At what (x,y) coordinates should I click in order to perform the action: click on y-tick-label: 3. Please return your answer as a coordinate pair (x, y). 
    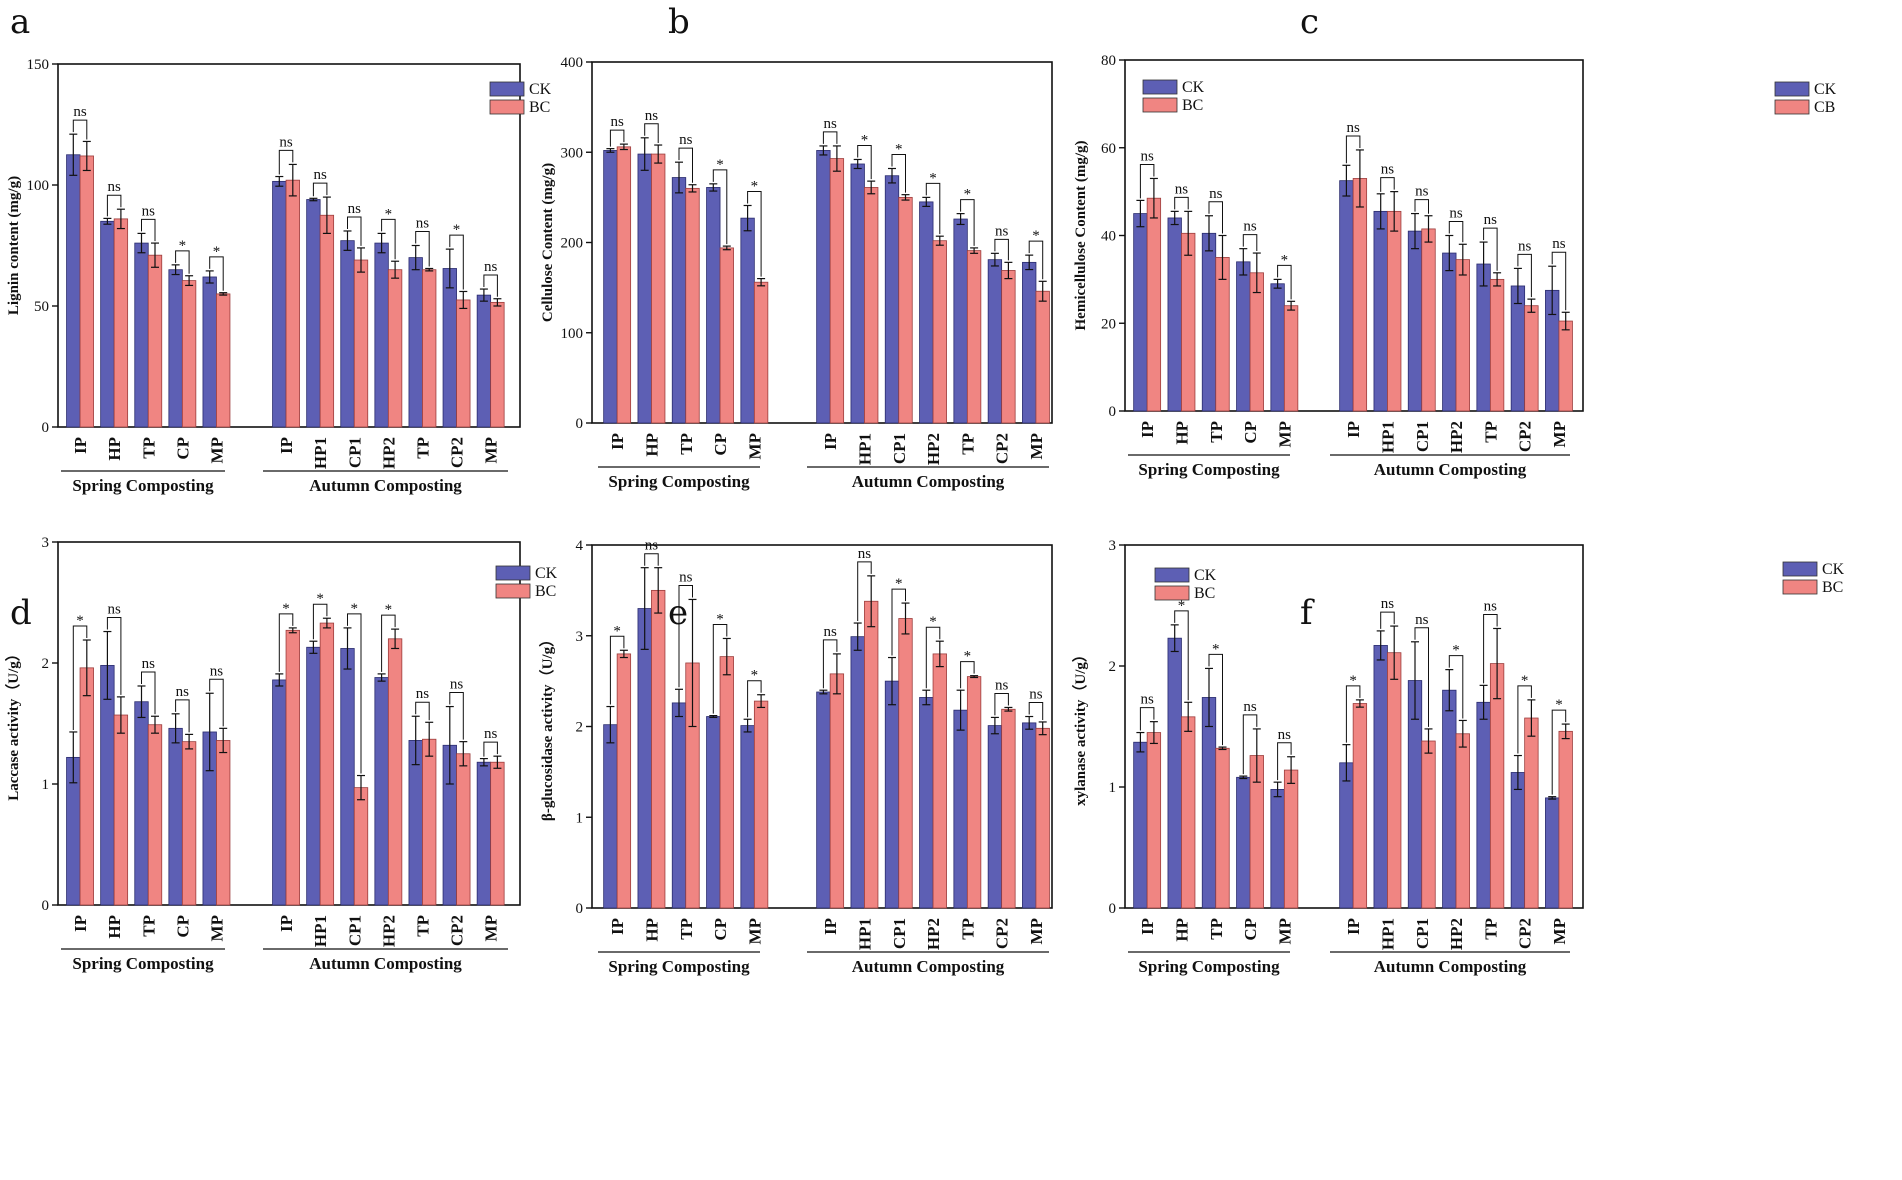
    Looking at the image, I should click on (1113, 546).